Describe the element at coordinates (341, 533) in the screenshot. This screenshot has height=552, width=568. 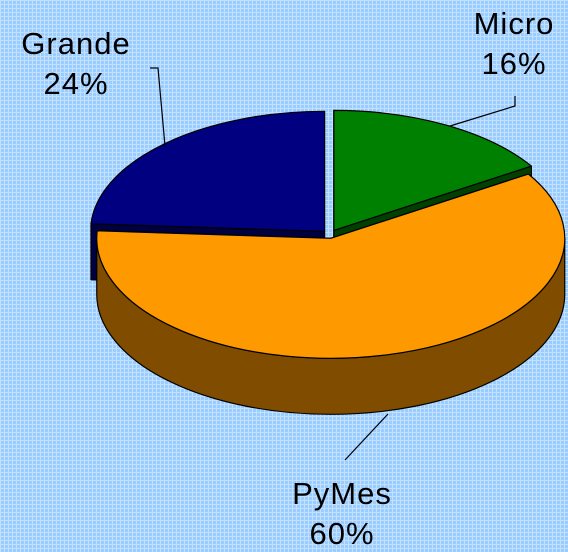
I see `value-label: 60%` at that location.